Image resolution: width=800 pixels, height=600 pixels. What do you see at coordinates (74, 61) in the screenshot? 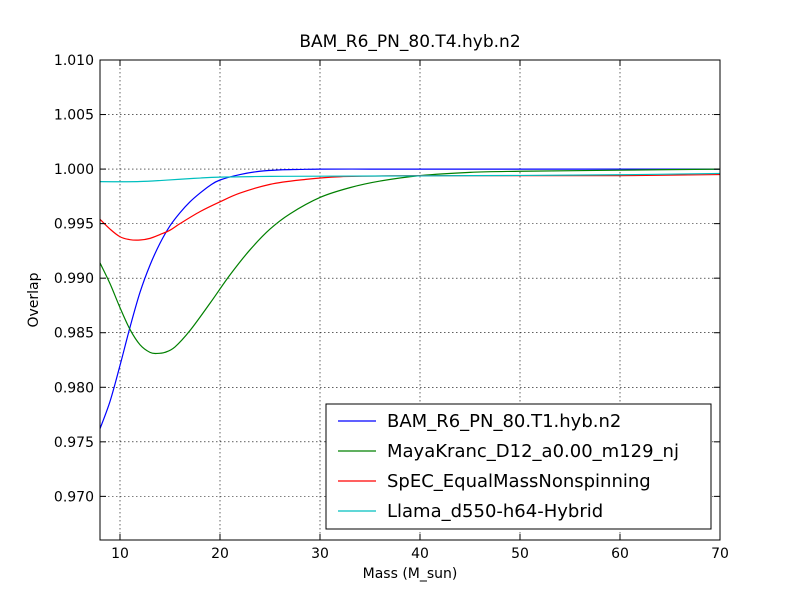
I see `y-tick-label: 1.010` at bounding box center [74, 61].